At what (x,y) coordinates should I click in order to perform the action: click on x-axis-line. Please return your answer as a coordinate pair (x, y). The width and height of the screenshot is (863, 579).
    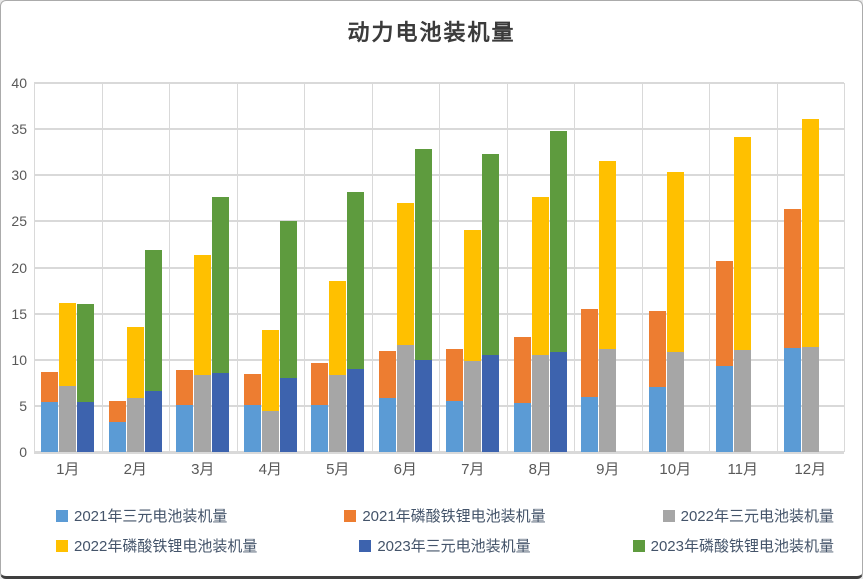
    Looking at the image, I should click on (439, 452).